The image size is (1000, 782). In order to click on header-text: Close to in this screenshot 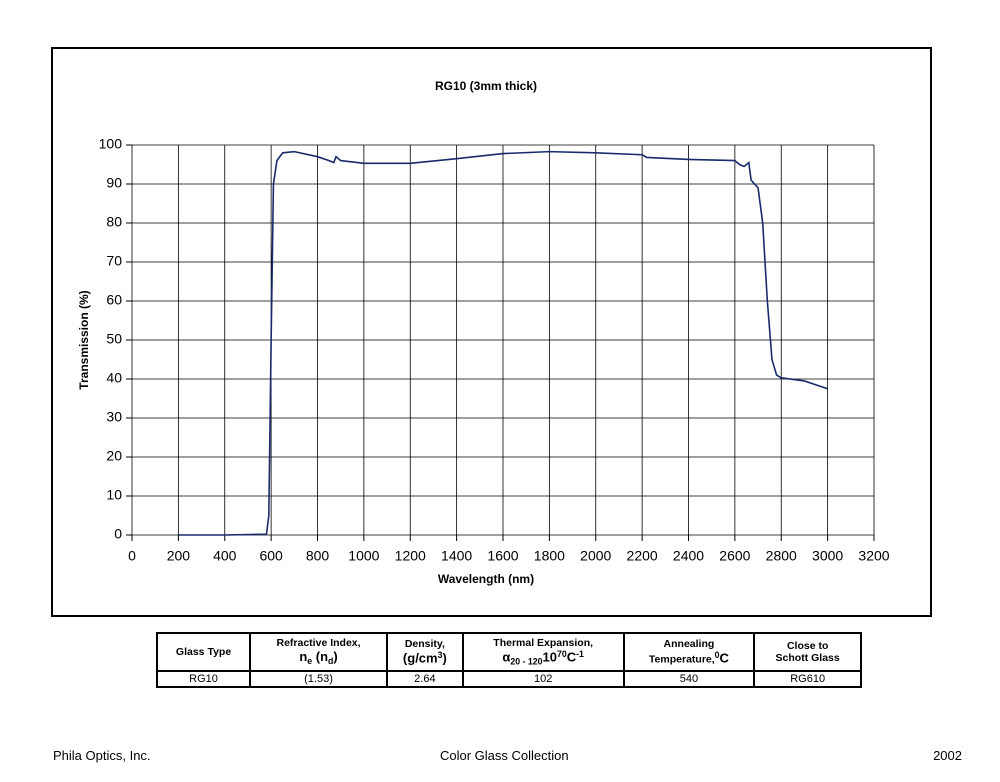, I will do `click(807, 646)`.